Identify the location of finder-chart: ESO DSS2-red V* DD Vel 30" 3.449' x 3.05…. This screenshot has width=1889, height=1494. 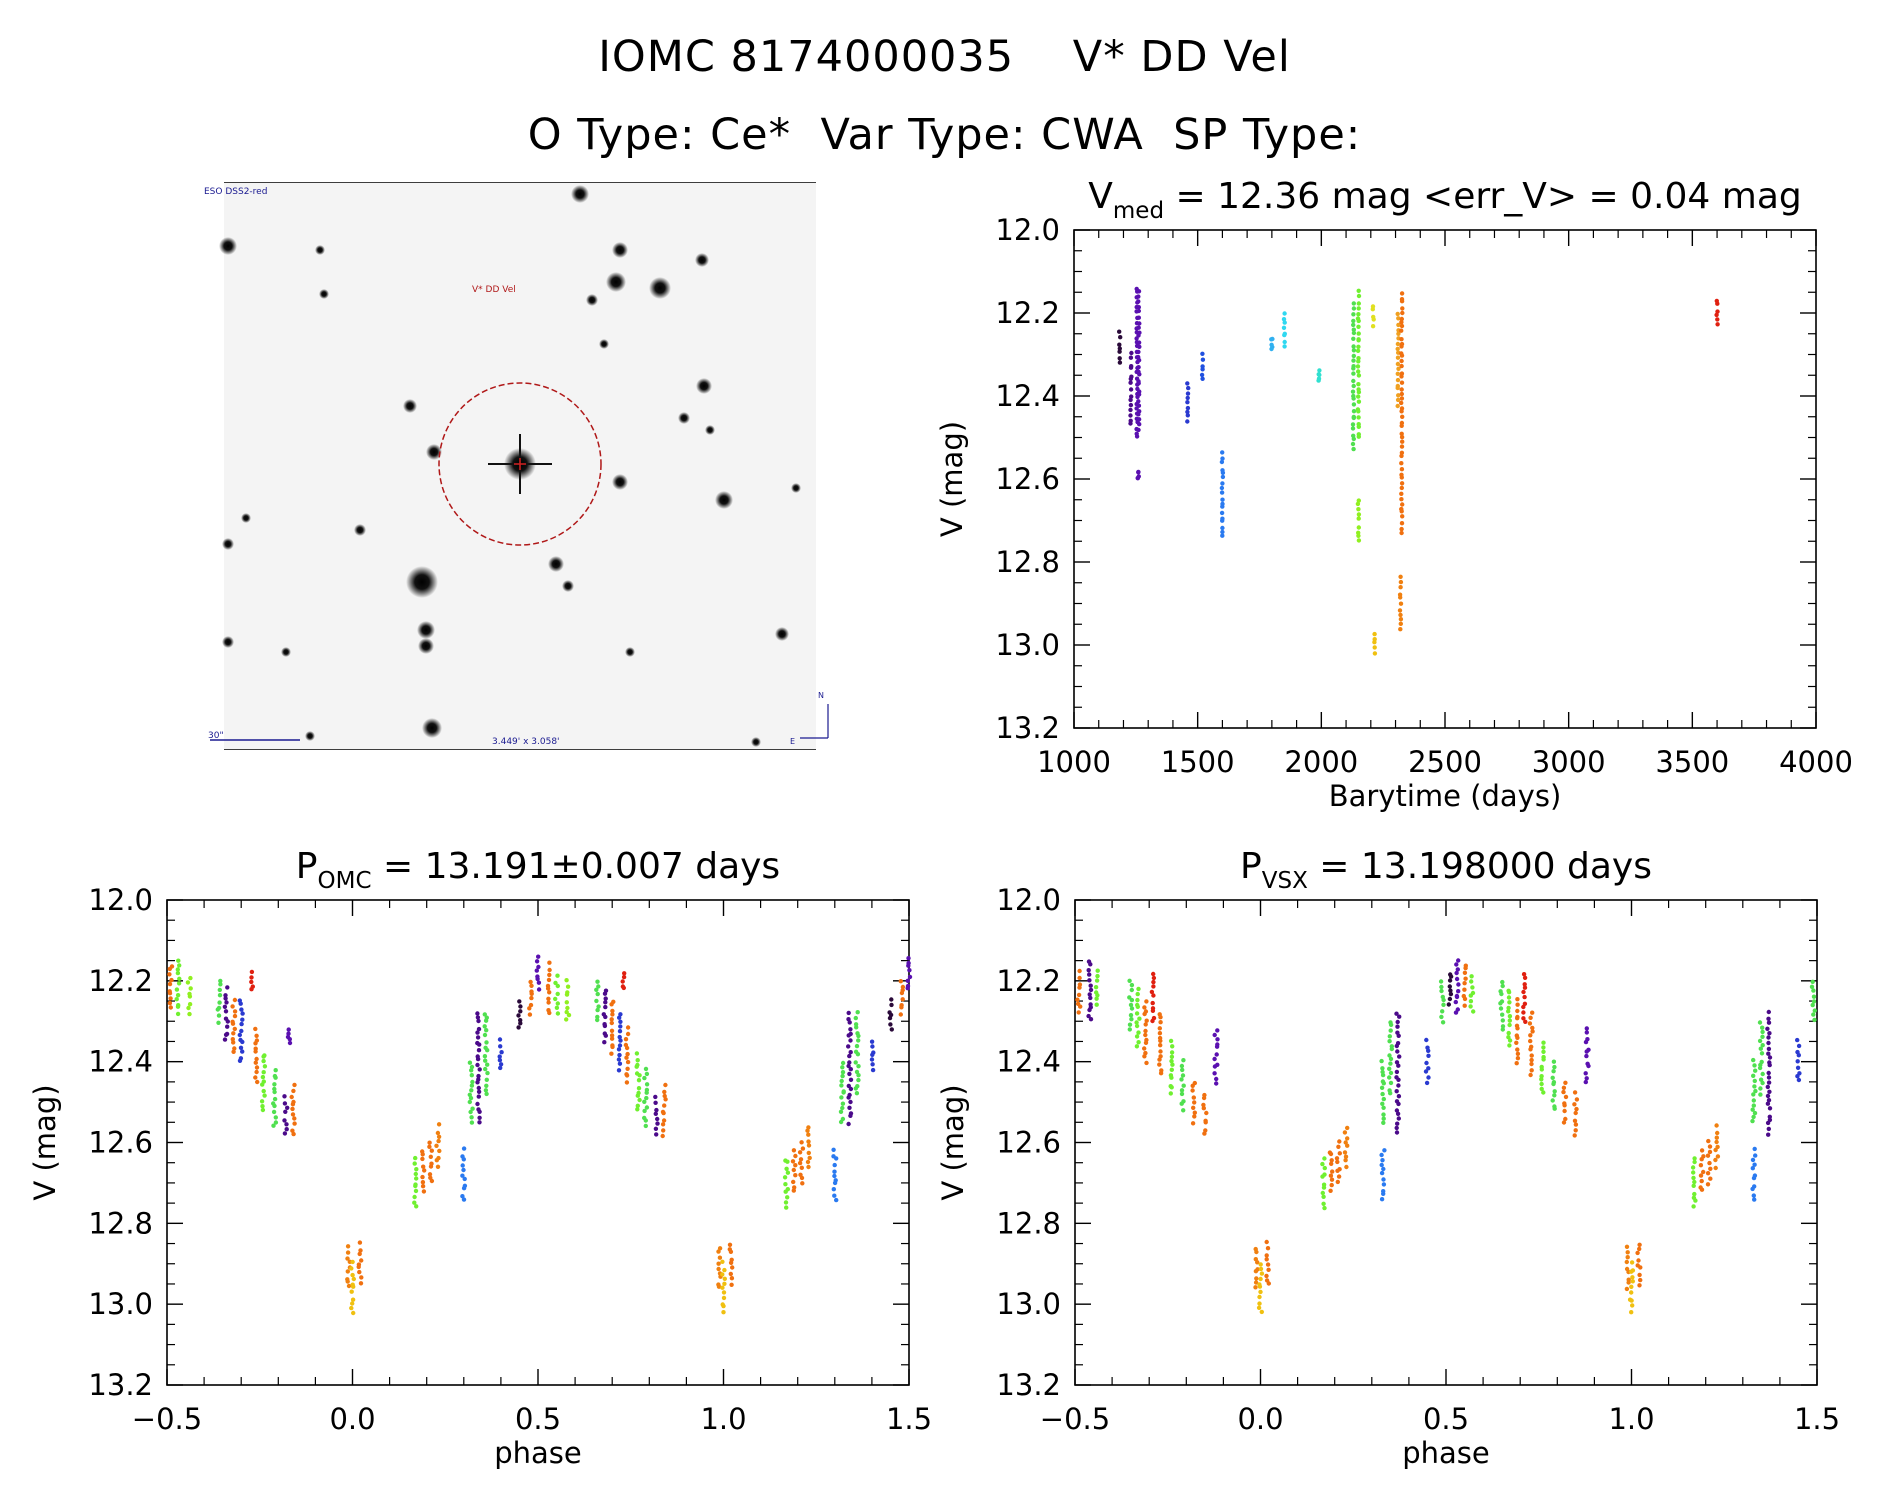
(520, 466).